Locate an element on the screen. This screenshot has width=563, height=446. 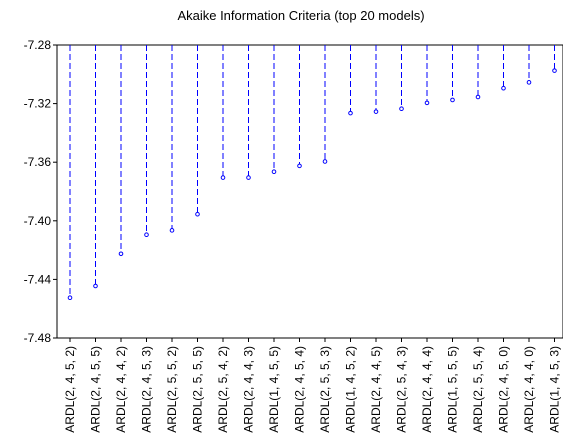
y-tick-label: -7.40 is located at coordinates (38, 221).